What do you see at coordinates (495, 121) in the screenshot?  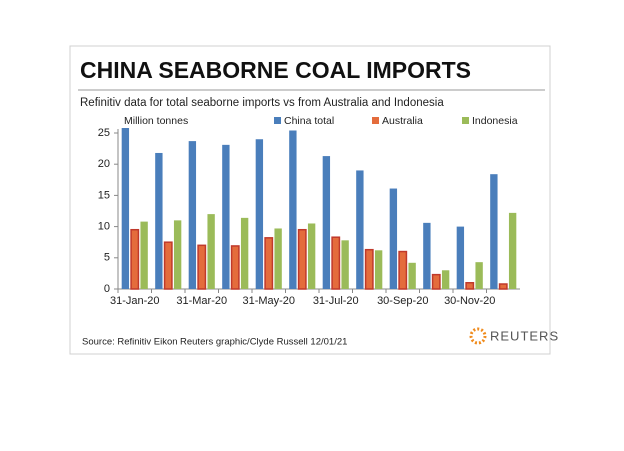 I see `legend-label: Indonesia` at bounding box center [495, 121].